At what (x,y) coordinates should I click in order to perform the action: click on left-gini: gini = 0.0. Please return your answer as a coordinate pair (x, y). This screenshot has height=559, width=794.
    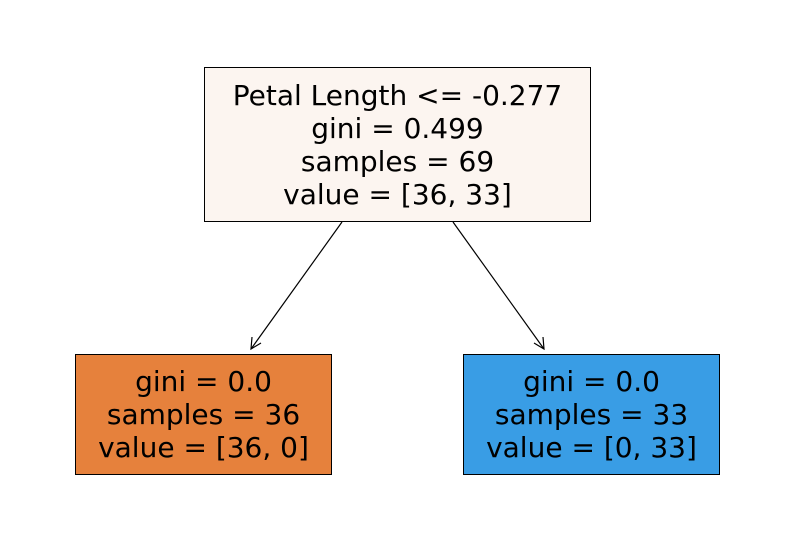
    Looking at the image, I should click on (203, 381).